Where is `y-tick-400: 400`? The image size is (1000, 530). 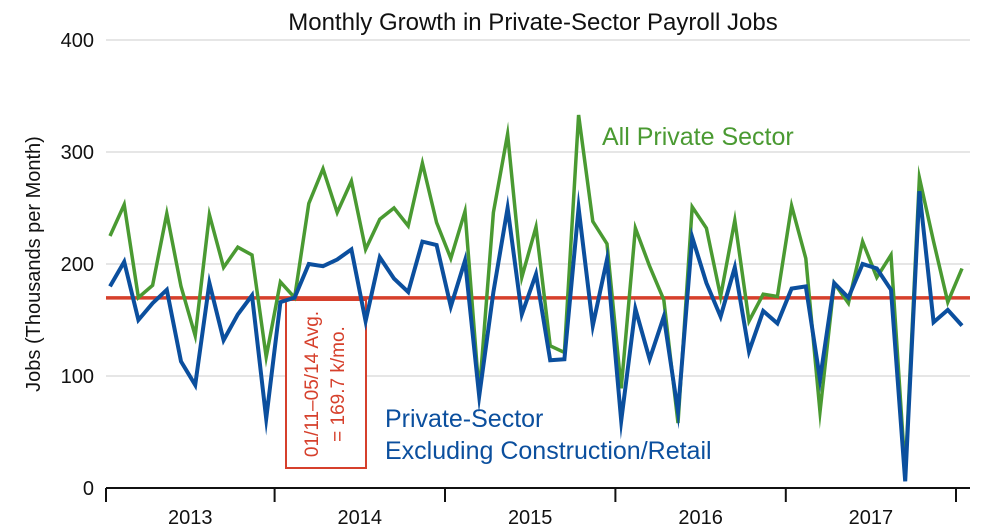
y-tick-400: 400 is located at coordinates (77, 41).